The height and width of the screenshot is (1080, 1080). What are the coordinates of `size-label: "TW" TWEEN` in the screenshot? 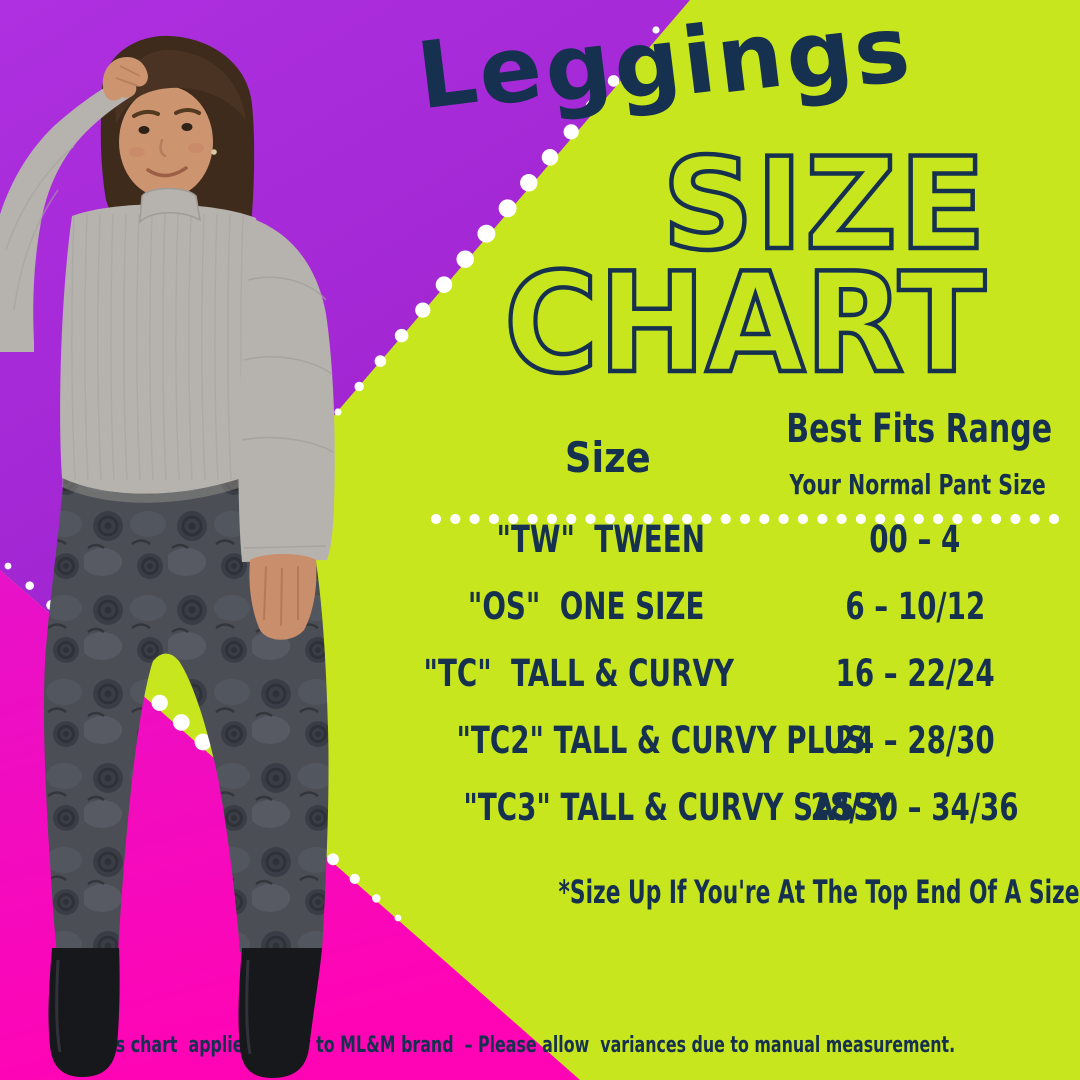 It's located at (600, 539).